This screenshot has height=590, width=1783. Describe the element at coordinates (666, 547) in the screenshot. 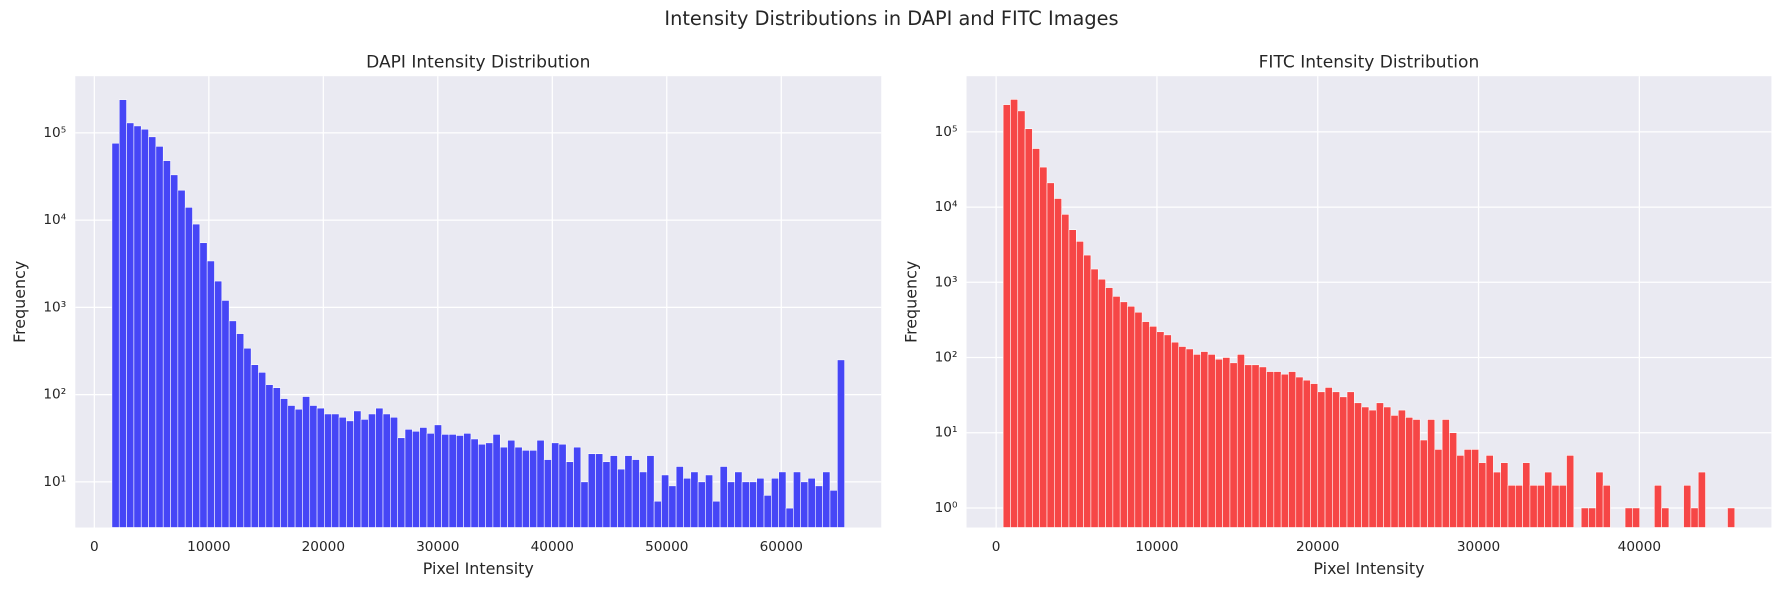

I see `x-tick-label: 50000` at that location.